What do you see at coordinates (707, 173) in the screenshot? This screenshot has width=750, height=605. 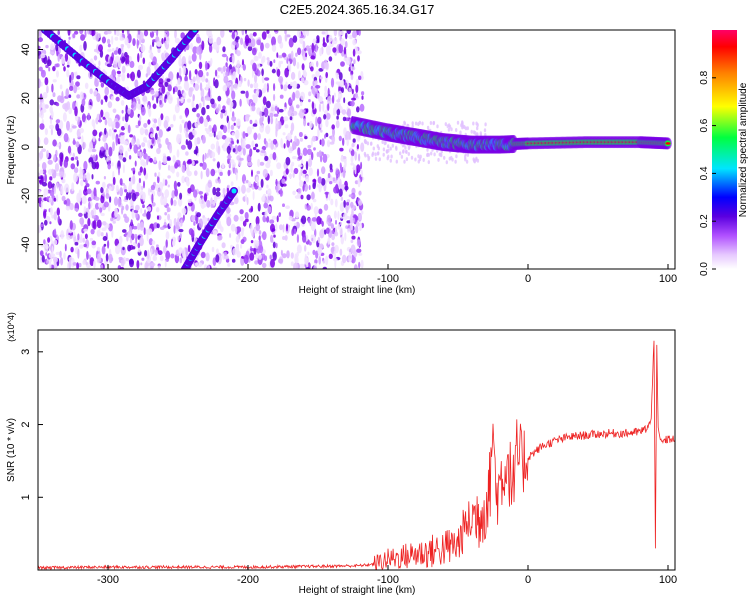 I see `colorbar-ticks: 0.0 0.2 0.4 0.6 0.8` at bounding box center [707, 173].